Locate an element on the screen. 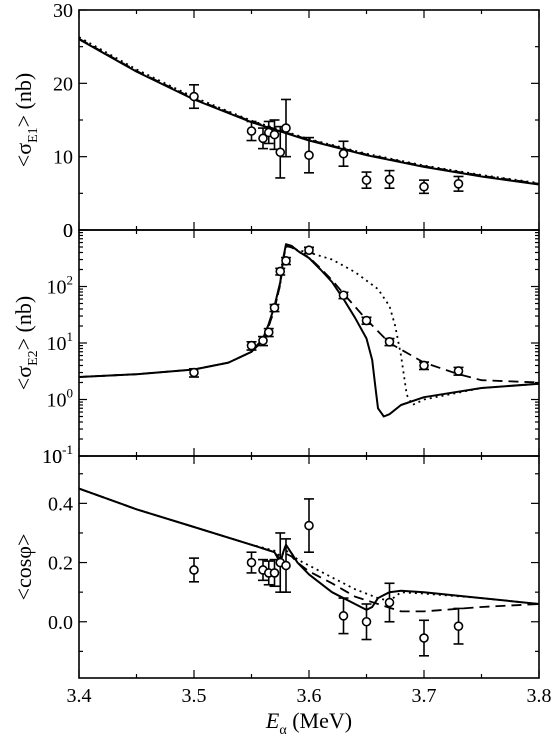  y-tick-label: 0.2 is located at coordinates (60, 564).